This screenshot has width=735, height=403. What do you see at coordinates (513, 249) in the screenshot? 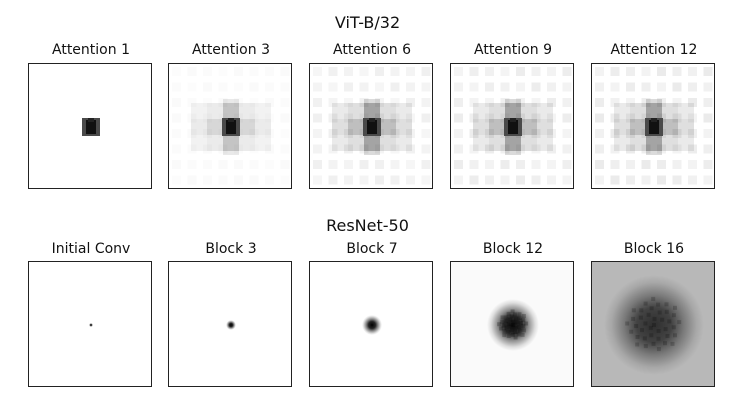
I see `panel-label: Block 12` at bounding box center [513, 249].